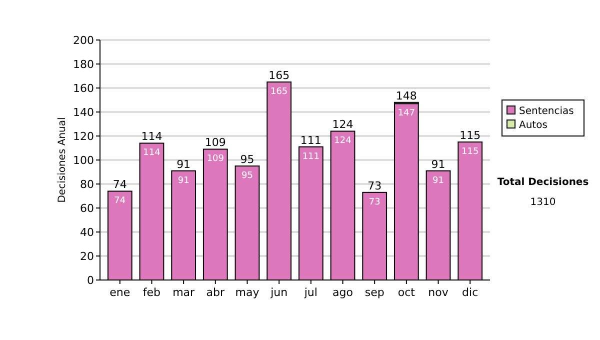 This screenshot has width=600, height=340. What do you see at coordinates (343, 125) in the screenshot?
I see `total-label: 124` at bounding box center [343, 125].